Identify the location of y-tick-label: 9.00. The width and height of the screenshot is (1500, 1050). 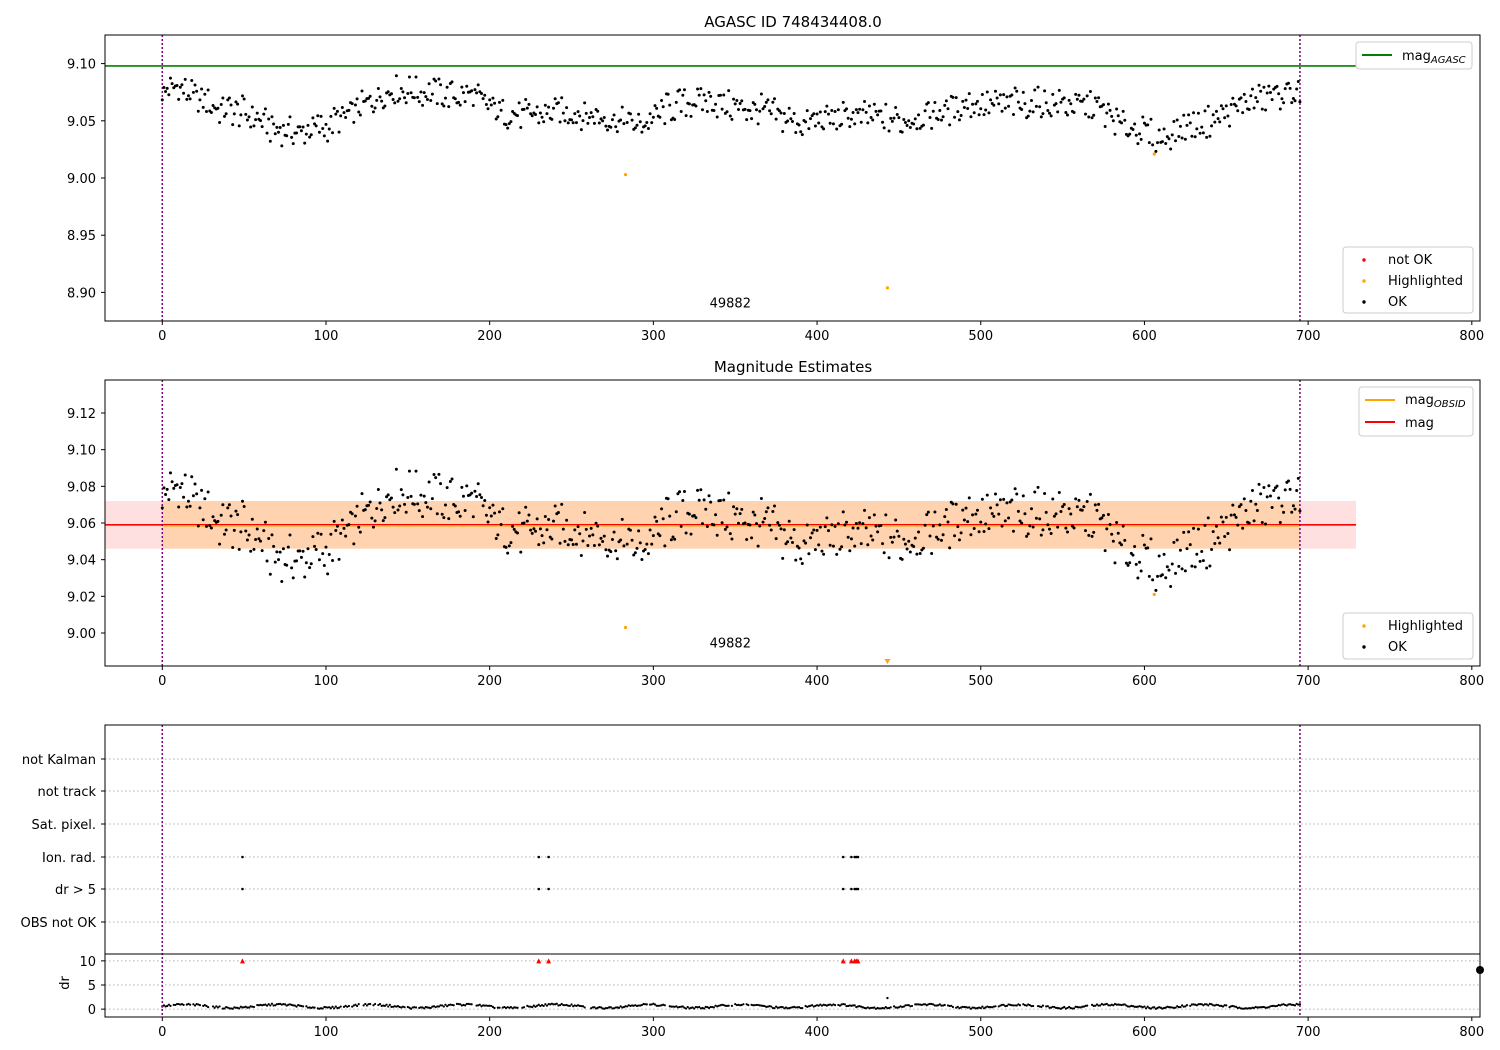
(81, 634).